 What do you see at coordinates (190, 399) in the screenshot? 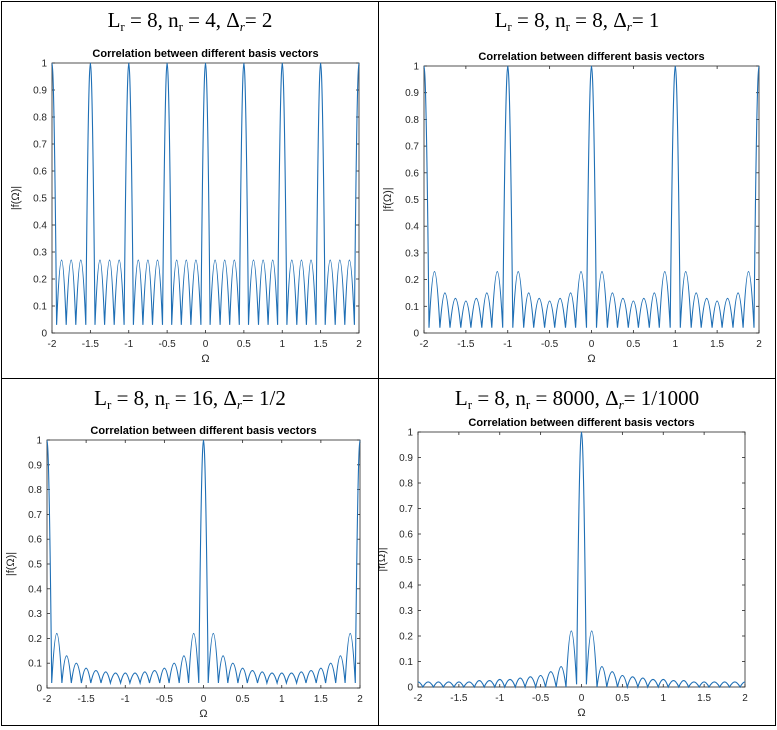
I see `panel-heading: Lr = 8, nr = 16, Δr= 1/2` at bounding box center [190, 399].